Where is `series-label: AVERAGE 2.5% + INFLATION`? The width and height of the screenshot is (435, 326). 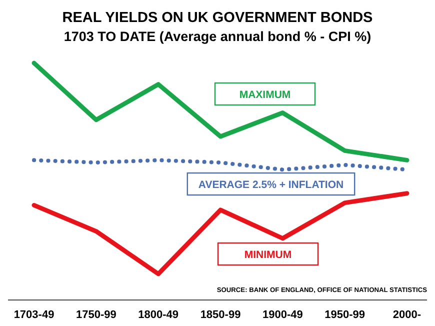 series-label: AVERAGE 2.5% + INFLATION is located at coordinates (271, 185).